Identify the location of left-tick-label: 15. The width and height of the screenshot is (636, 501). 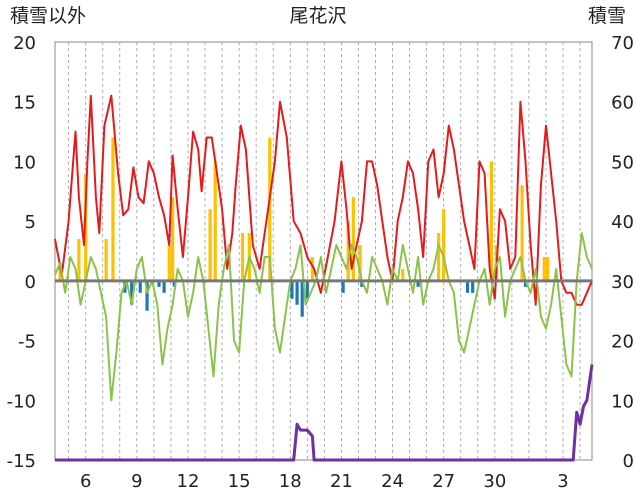
(24, 103).